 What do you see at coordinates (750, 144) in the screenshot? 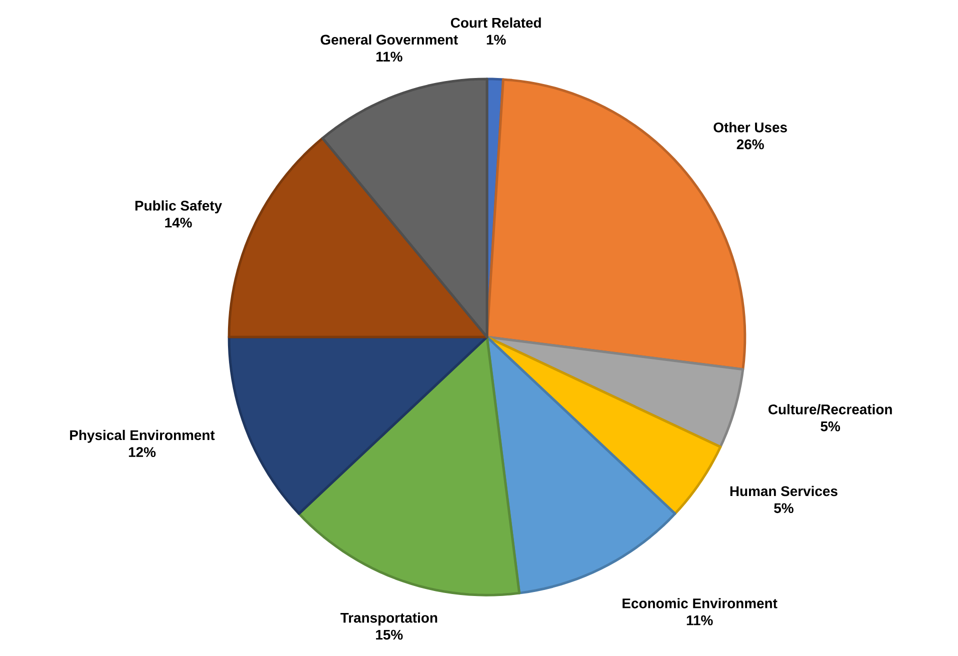
I see `data-label: 26%` at bounding box center [750, 144].